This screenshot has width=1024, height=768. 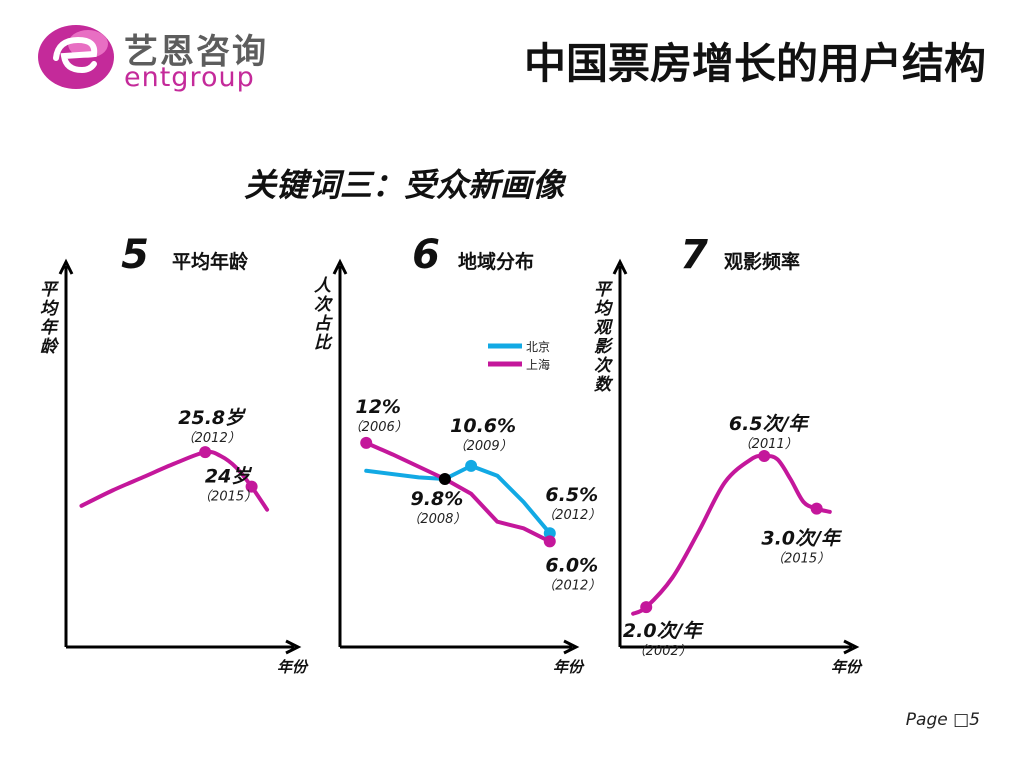 What do you see at coordinates (426, 255) in the screenshot?
I see `chart2-panel-number: 6` at bounding box center [426, 255].